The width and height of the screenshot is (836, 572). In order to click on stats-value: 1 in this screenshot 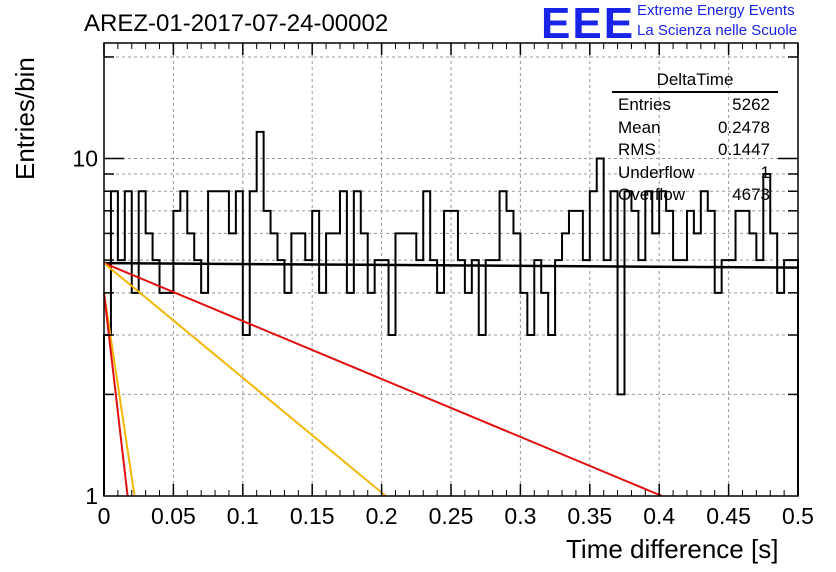, I will do `click(765, 172)`.